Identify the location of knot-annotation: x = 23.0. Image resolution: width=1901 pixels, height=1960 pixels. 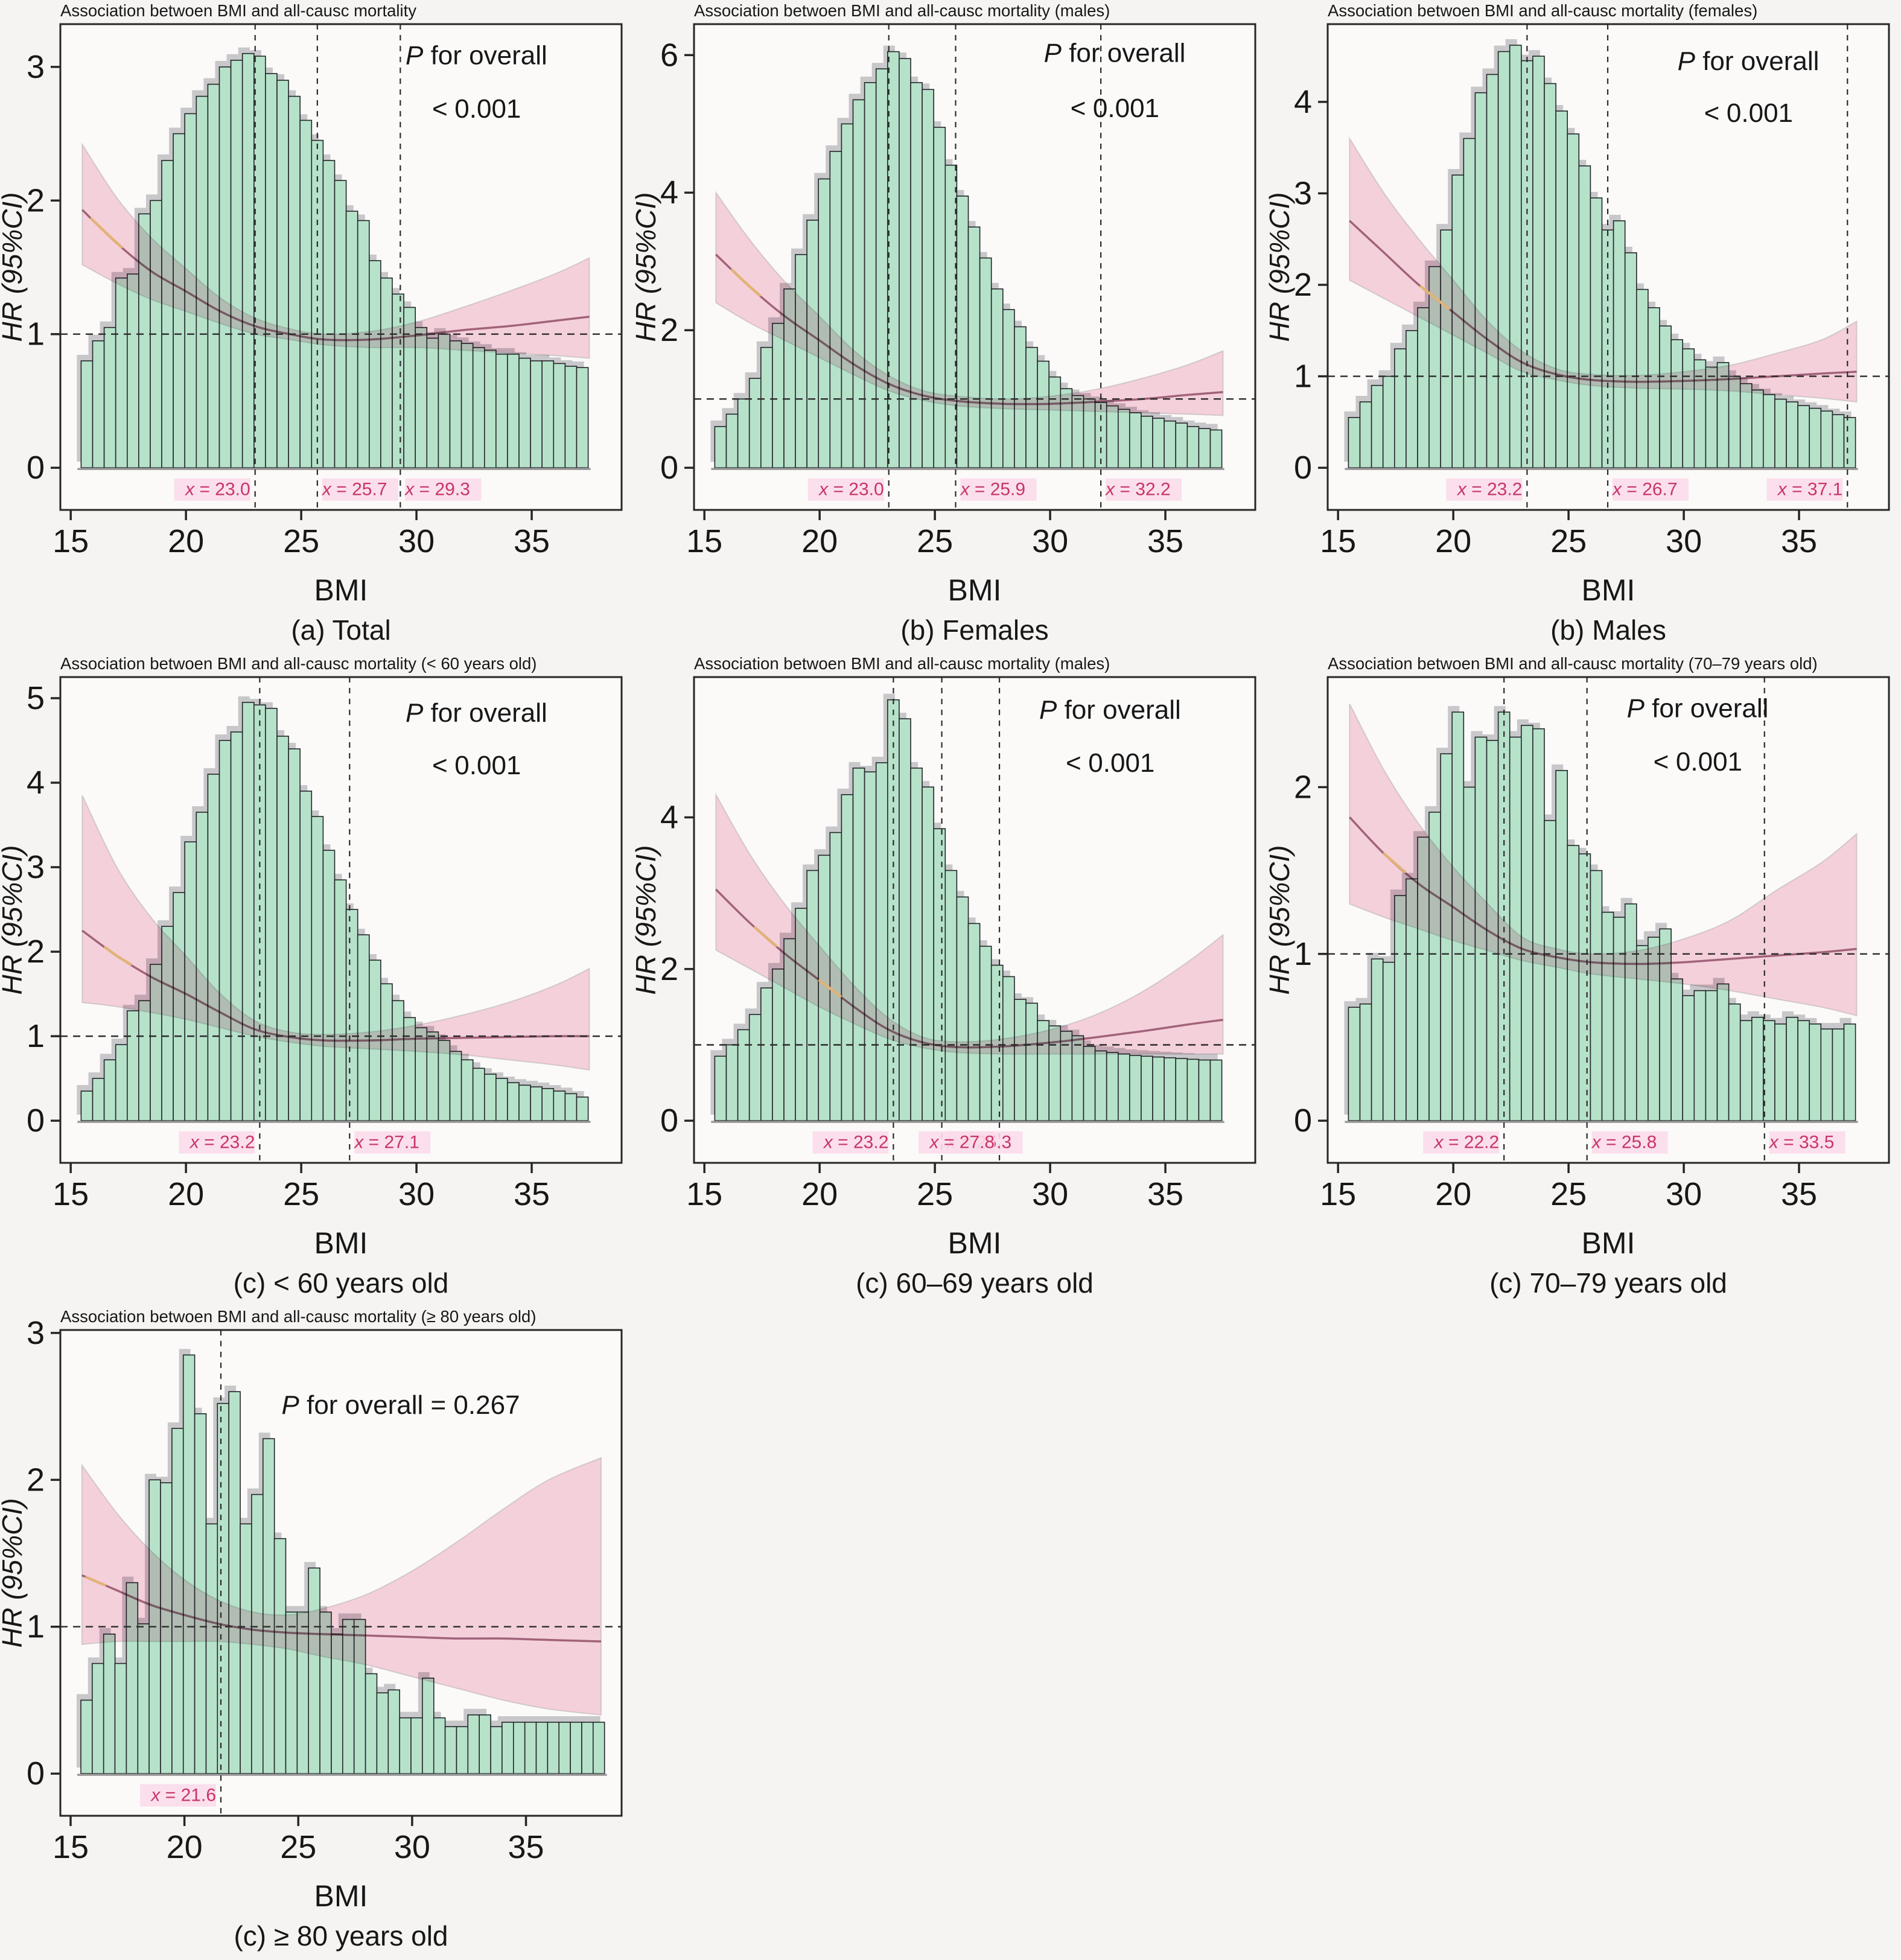
(212, 489).